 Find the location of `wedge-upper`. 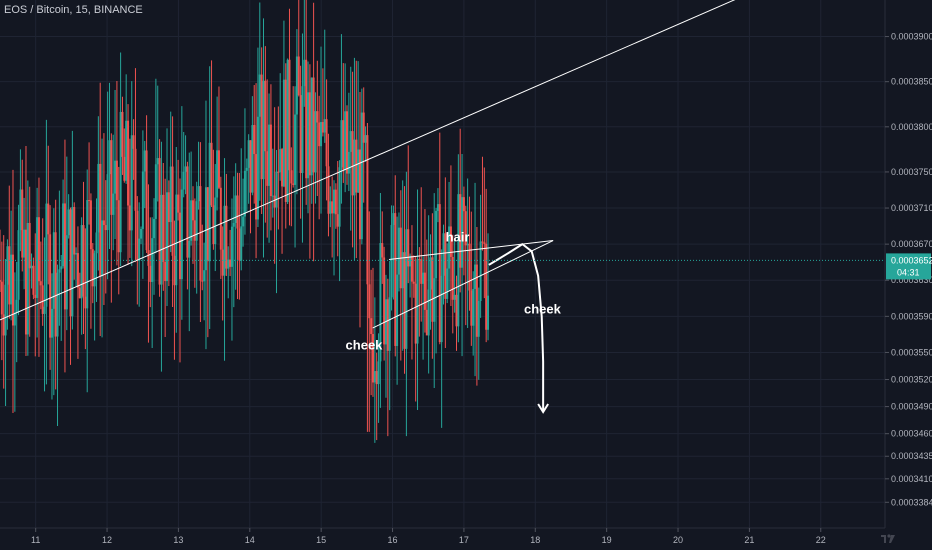

wedge-upper is located at coordinates (471, 250).